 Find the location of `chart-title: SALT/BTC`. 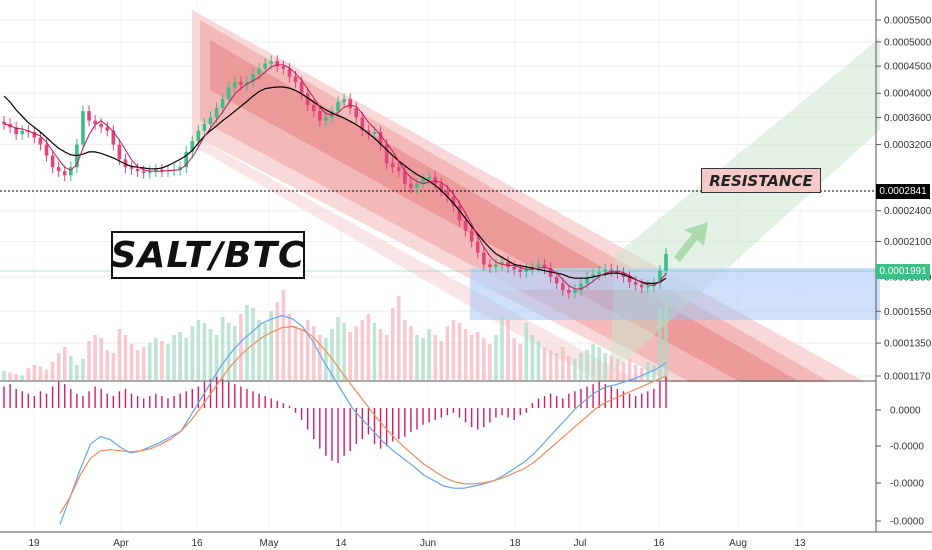

chart-title: SALT/BTC is located at coordinates (208, 255).